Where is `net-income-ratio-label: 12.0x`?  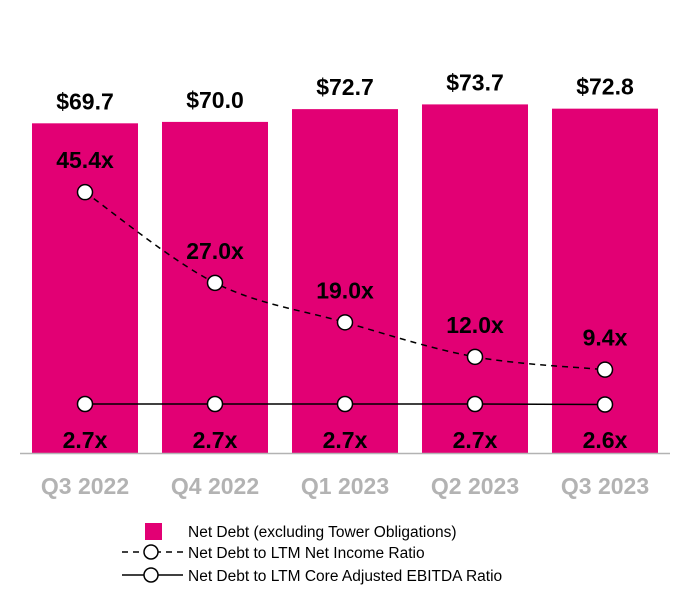 net-income-ratio-label: 12.0x is located at coordinates (475, 325).